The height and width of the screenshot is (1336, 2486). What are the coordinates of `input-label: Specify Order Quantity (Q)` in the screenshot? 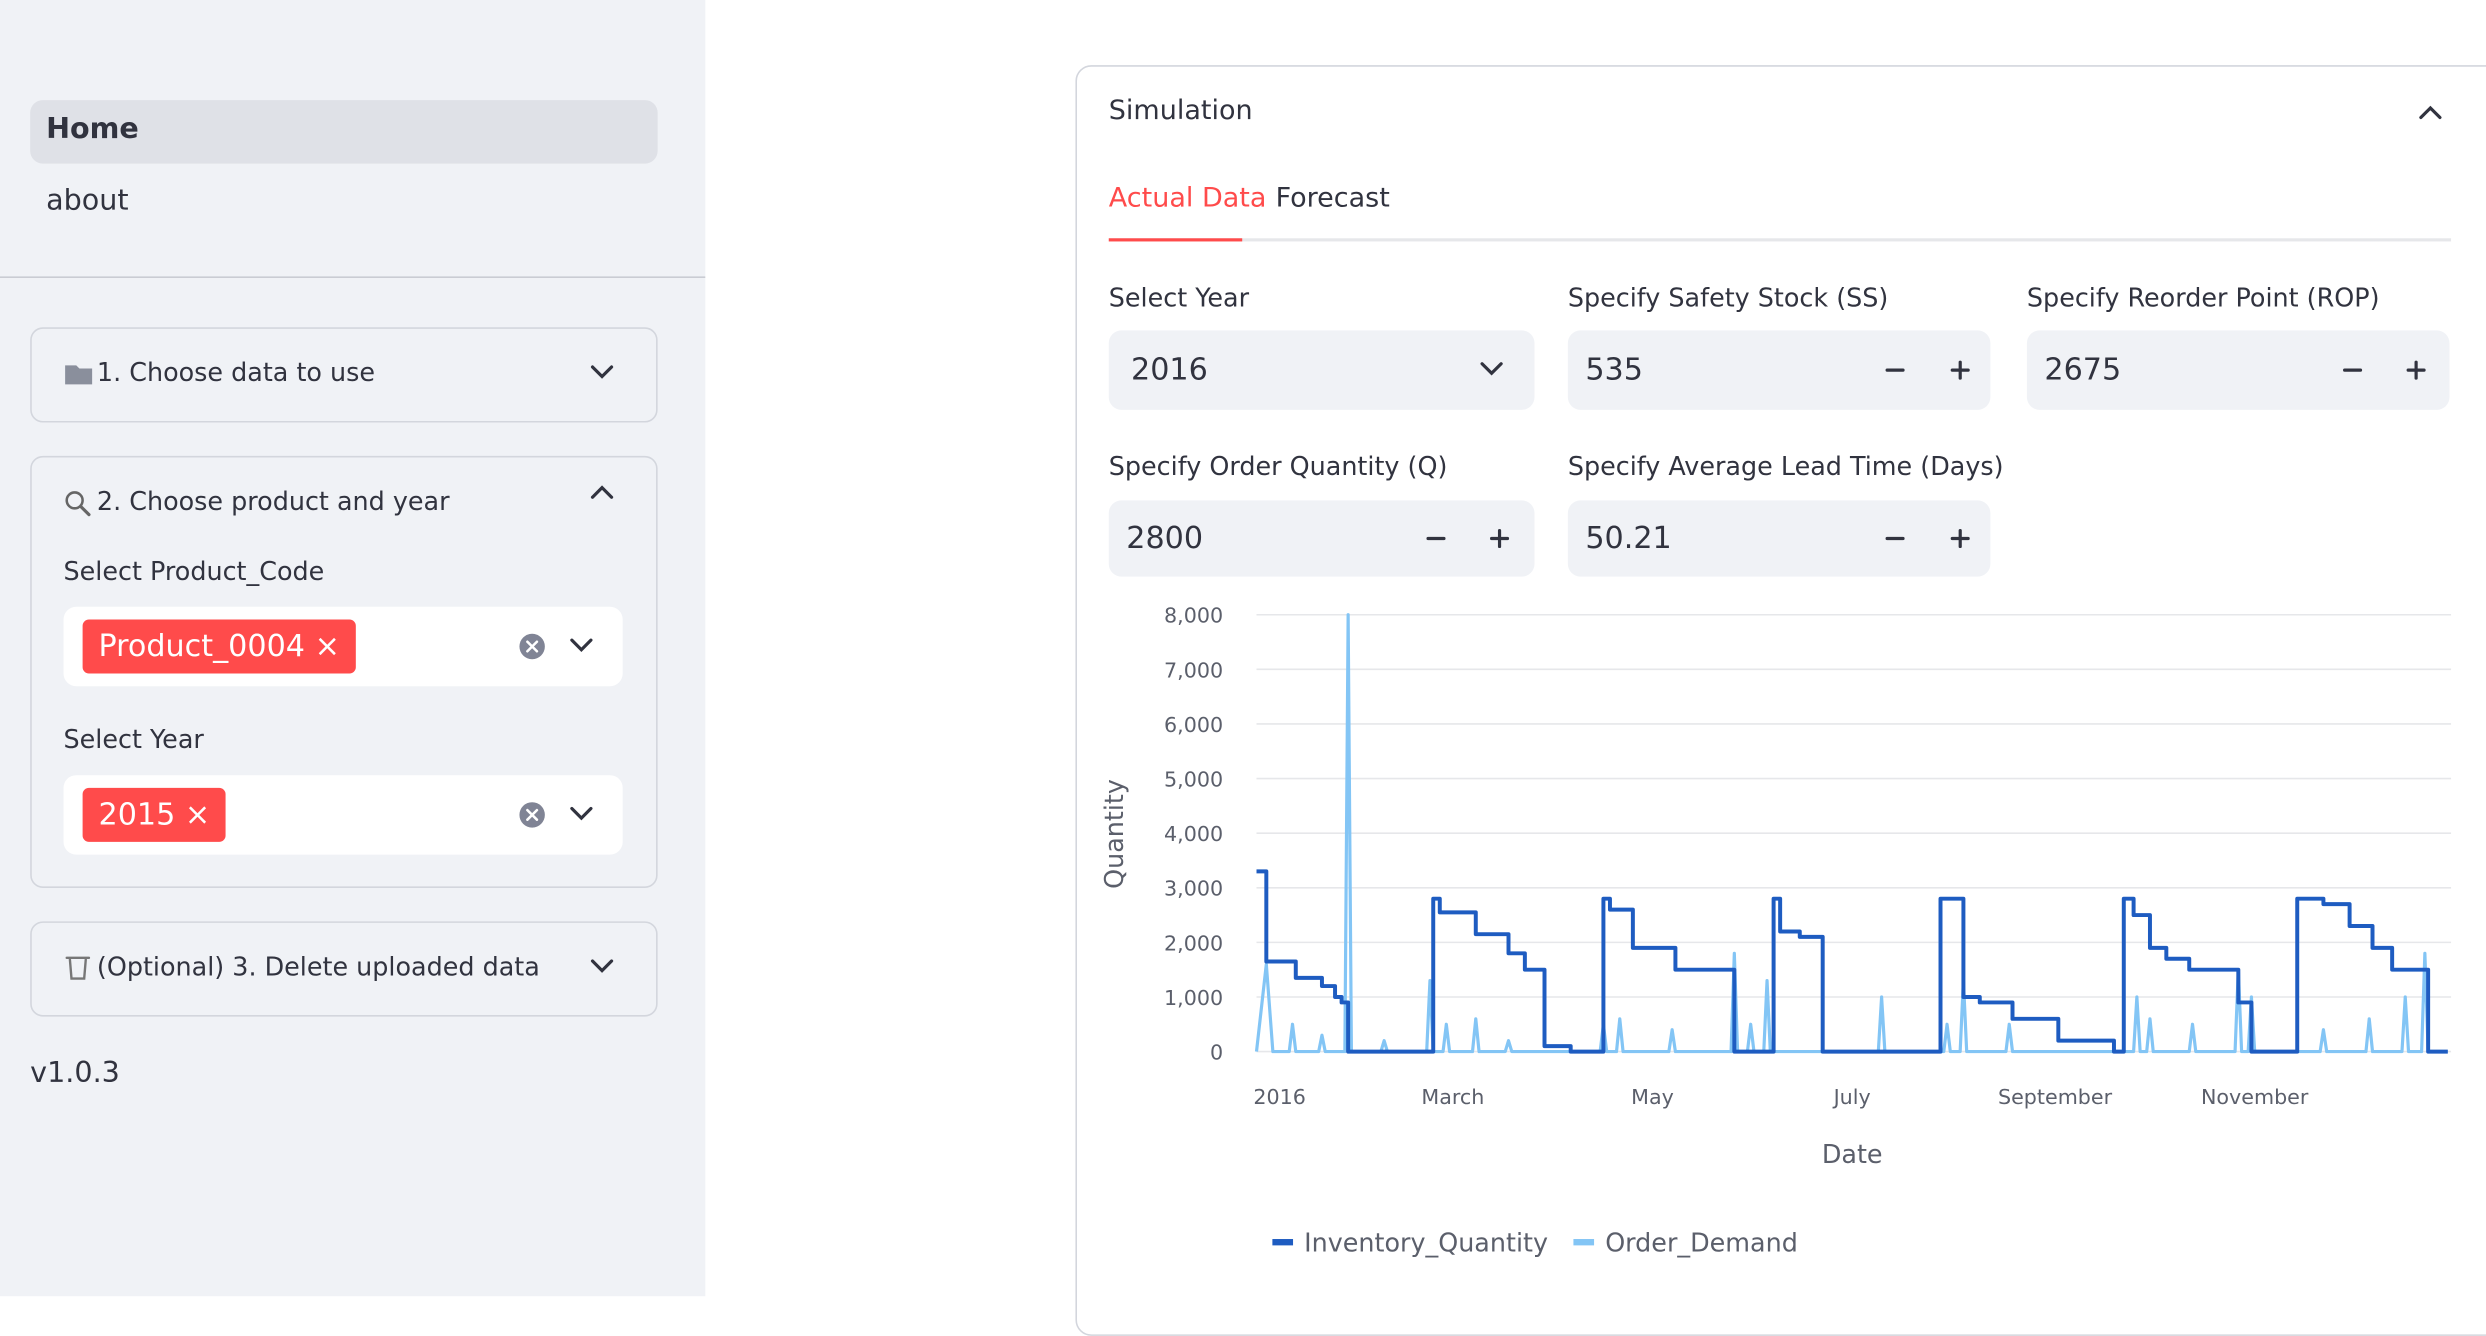 It's located at (1278, 466).